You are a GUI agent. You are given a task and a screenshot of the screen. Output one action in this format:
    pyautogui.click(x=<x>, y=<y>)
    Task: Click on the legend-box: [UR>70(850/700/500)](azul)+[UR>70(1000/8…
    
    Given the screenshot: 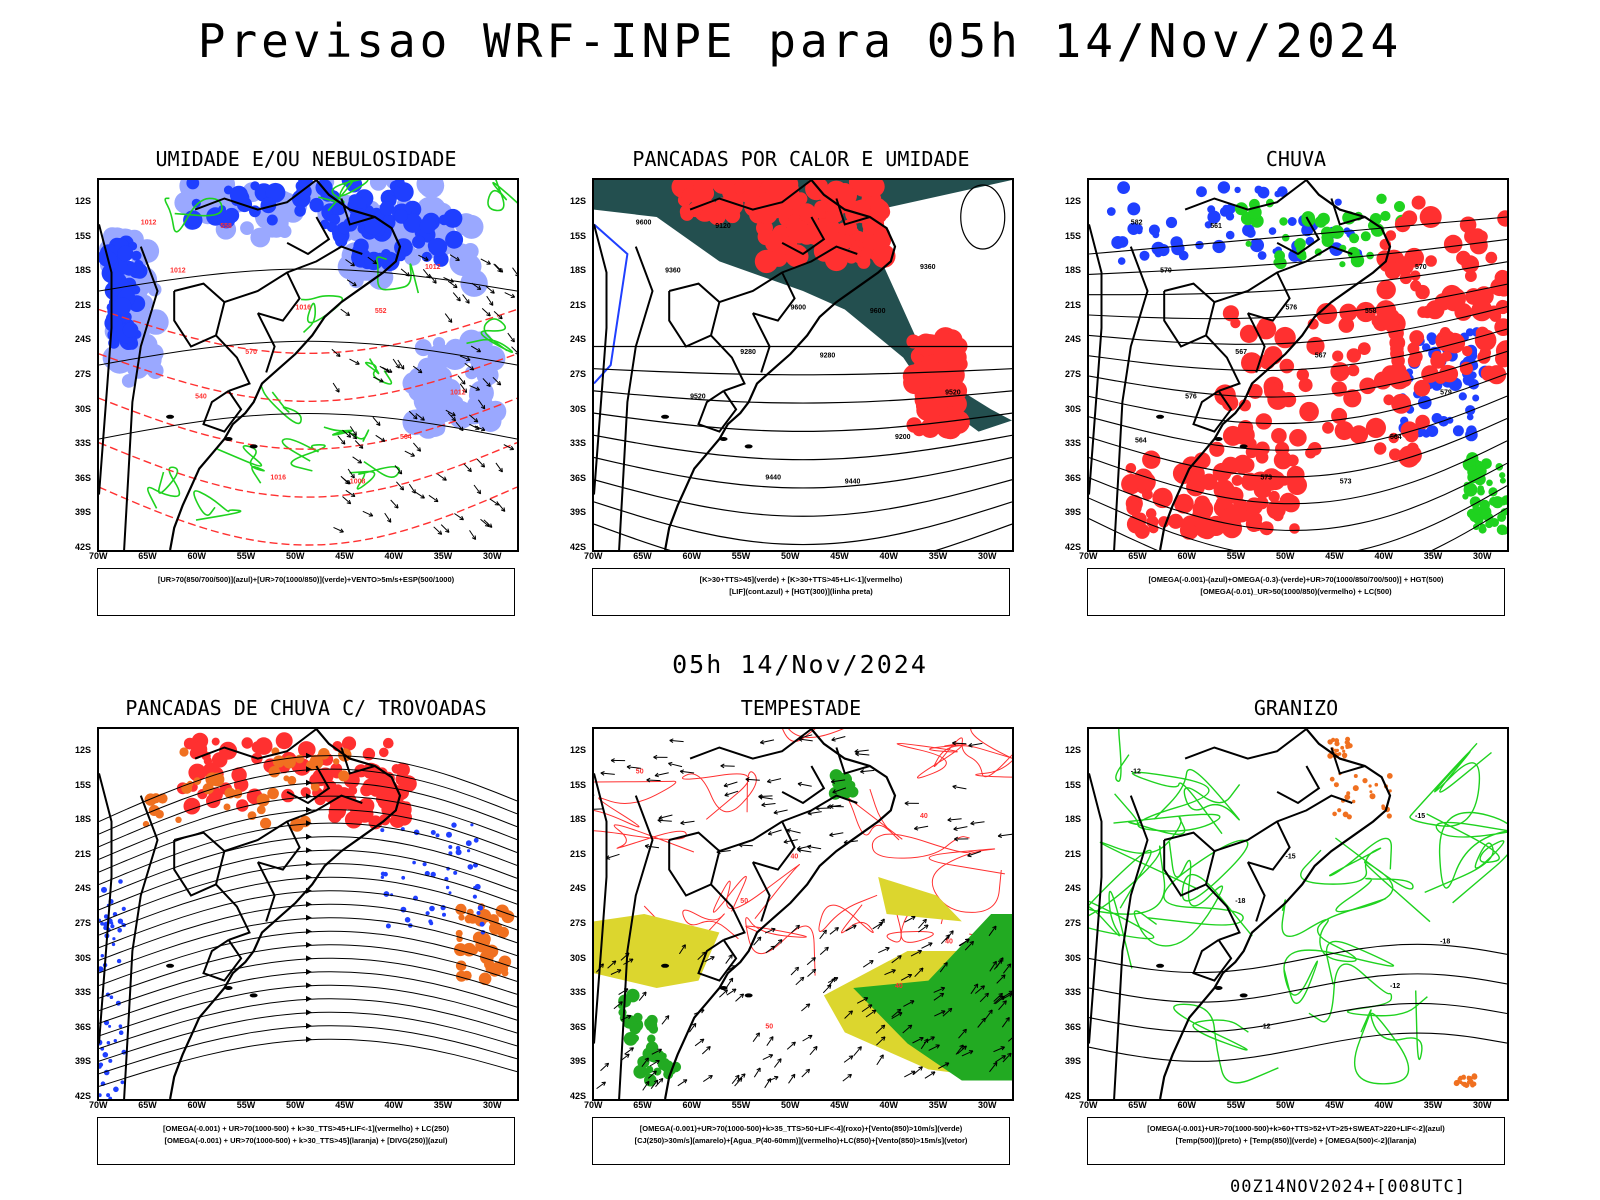 What is the action you would take?
    pyautogui.click(x=306, y=592)
    